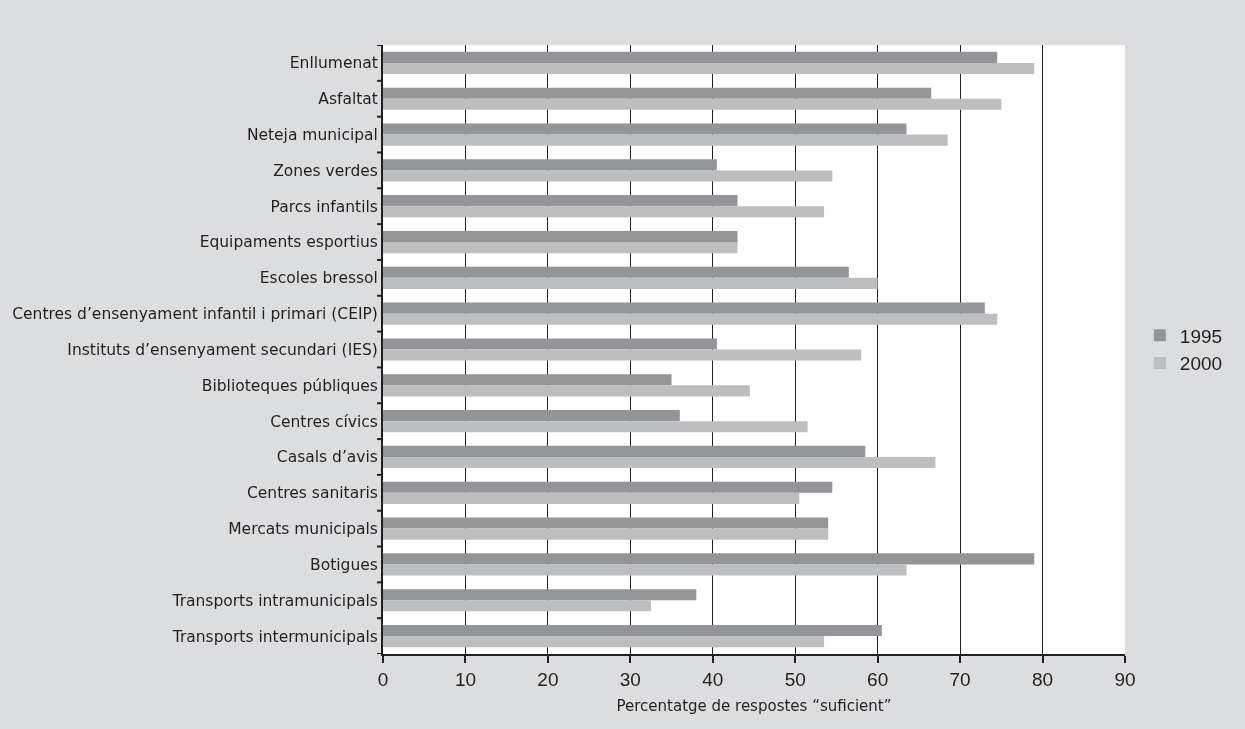 The width and height of the screenshot is (1245, 729). What do you see at coordinates (324, 421) in the screenshot?
I see `y-tick-label: Centres cívics` at bounding box center [324, 421].